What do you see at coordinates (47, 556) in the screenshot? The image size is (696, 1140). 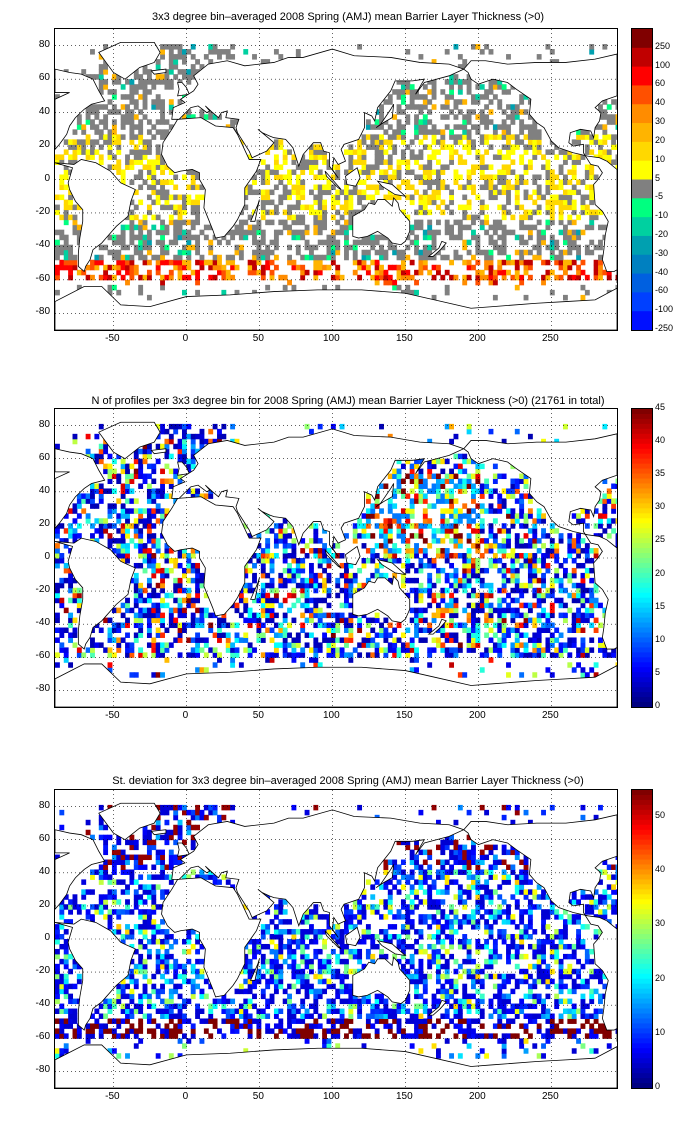 I see `y-tick-label: 0` at bounding box center [47, 556].